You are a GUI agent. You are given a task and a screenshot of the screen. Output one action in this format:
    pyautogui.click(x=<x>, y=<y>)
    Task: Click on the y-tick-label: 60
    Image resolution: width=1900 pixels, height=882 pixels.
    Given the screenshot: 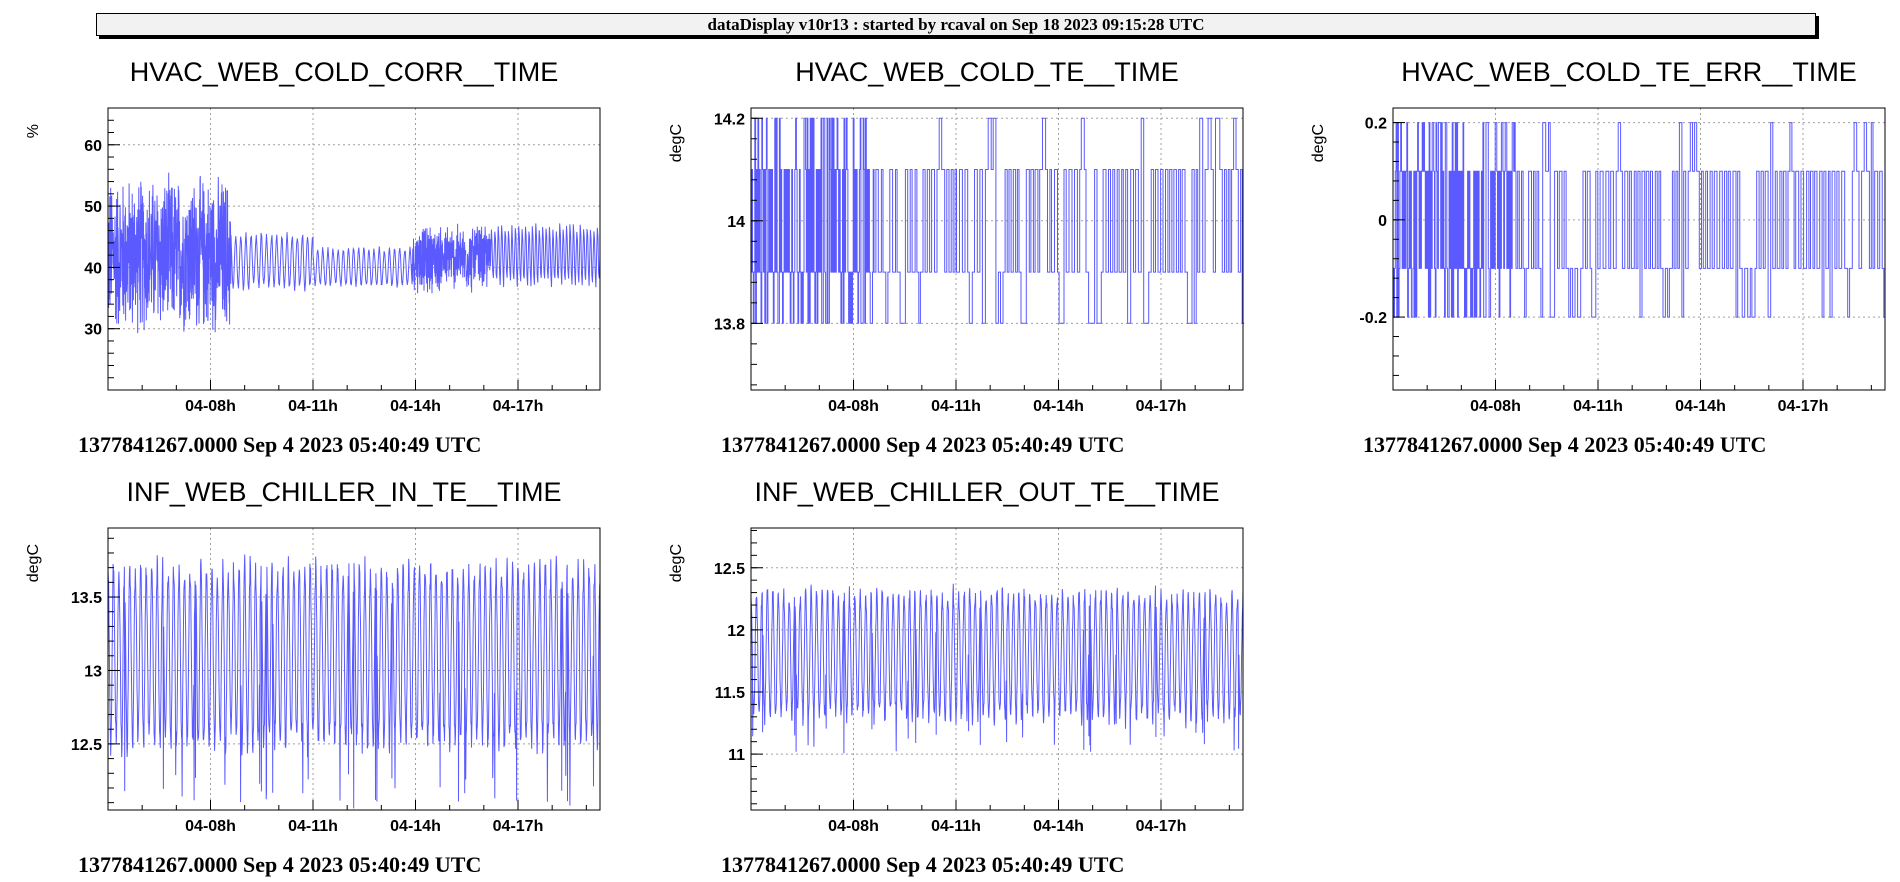 What is the action you would take?
    pyautogui.click(x=93, y=146)
    